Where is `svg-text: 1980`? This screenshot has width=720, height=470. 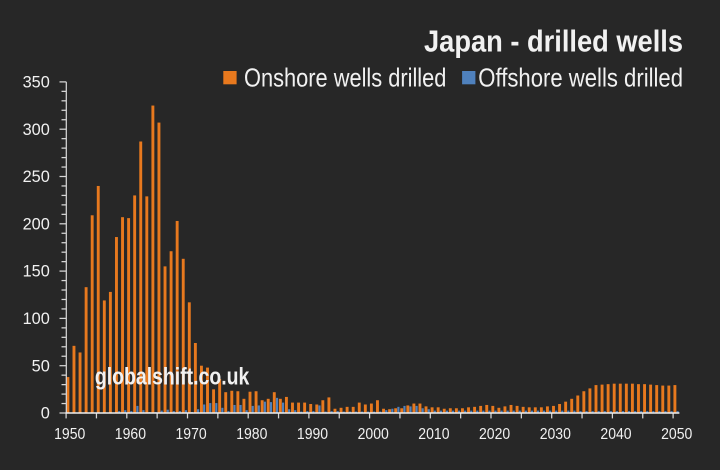
svg-text: 1980 is located at coordinates (251, 434).